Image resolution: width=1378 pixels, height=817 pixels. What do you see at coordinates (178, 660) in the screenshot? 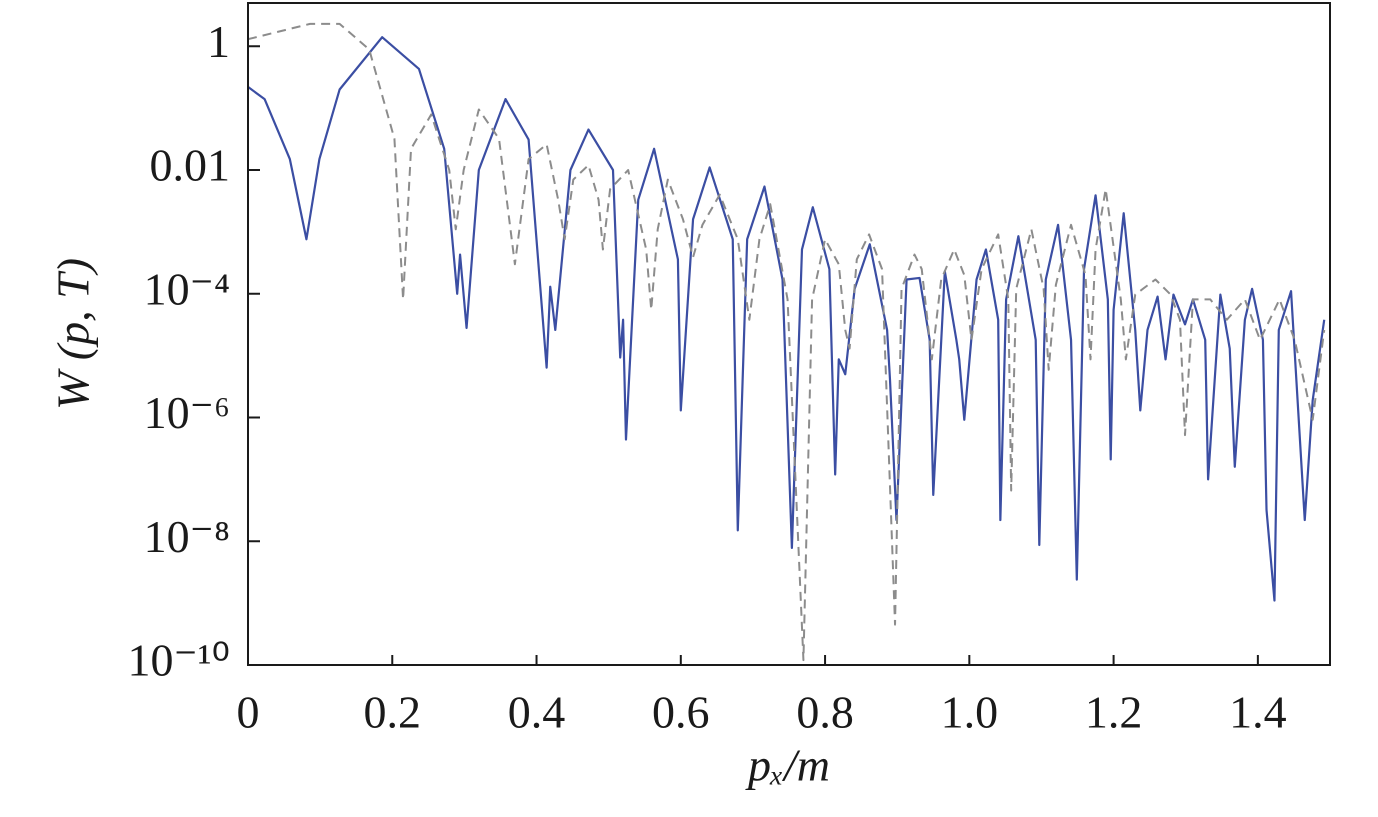
I see `y-tick-label: 10⁻¹⁰` at bounding box center [178, 660].